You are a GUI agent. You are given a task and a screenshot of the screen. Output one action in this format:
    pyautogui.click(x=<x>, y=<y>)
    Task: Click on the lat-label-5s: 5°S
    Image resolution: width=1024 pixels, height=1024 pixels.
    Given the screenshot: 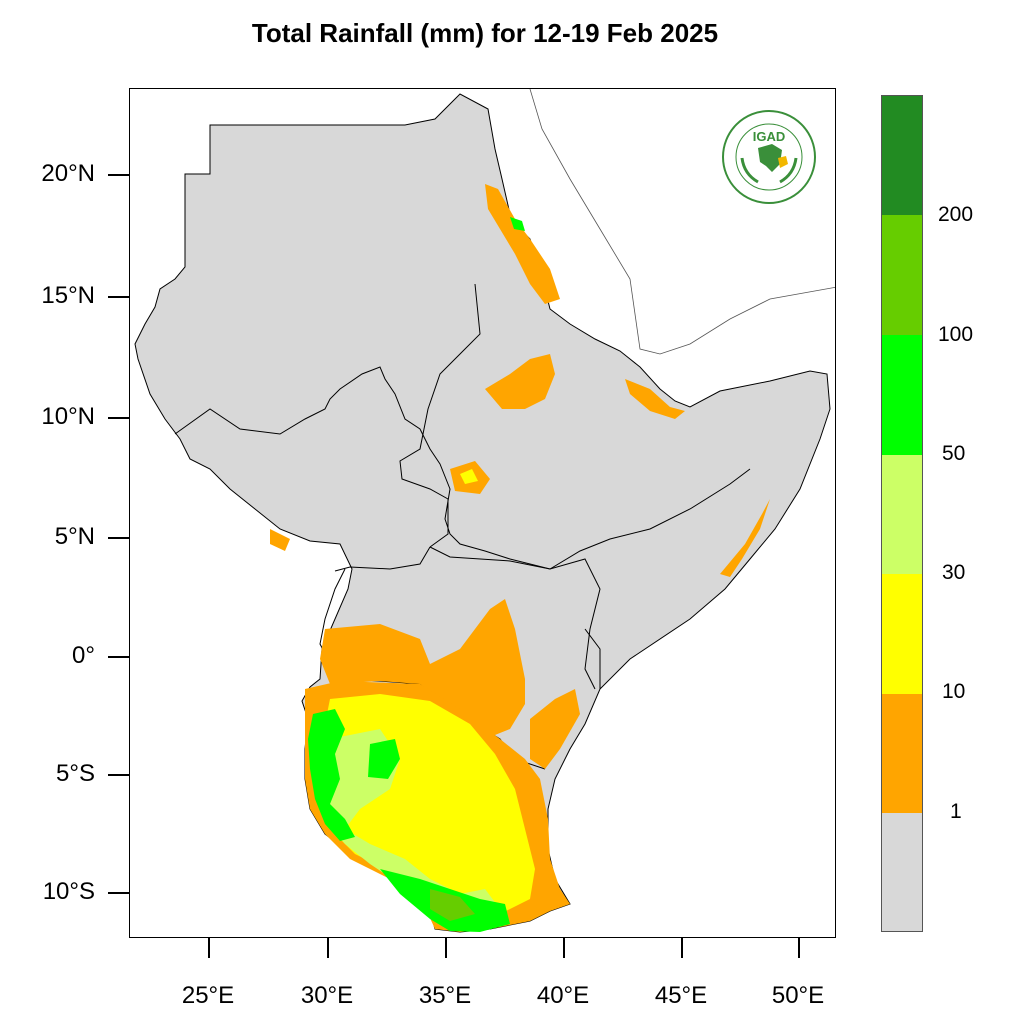 What is the action you would take?
    pyautogui.click(x=75, y=773)
    